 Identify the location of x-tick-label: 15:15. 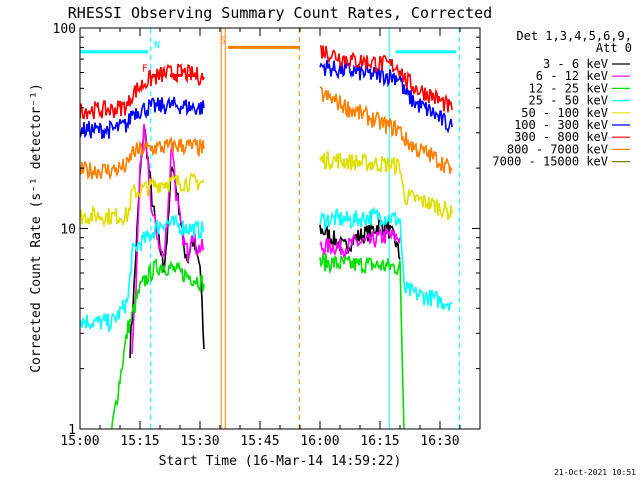
(139, 441).